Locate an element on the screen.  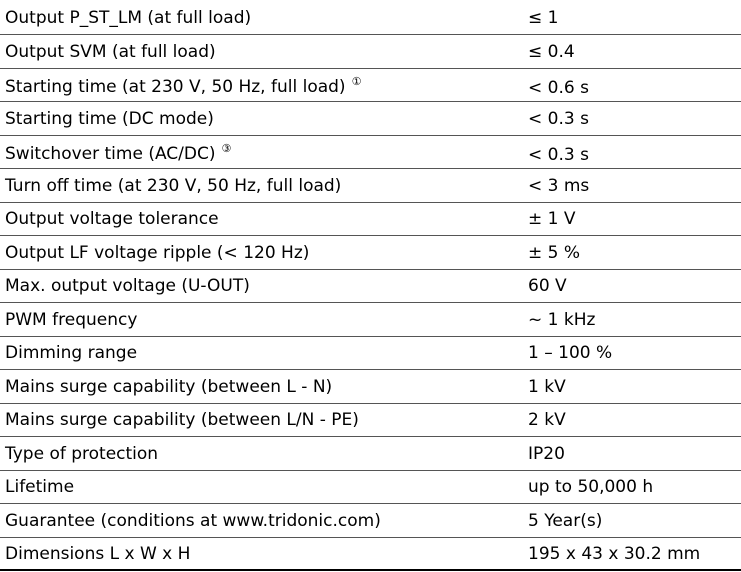
table-row: Output voltage tolerance ± 1 V is located at coordinates (370, 219).